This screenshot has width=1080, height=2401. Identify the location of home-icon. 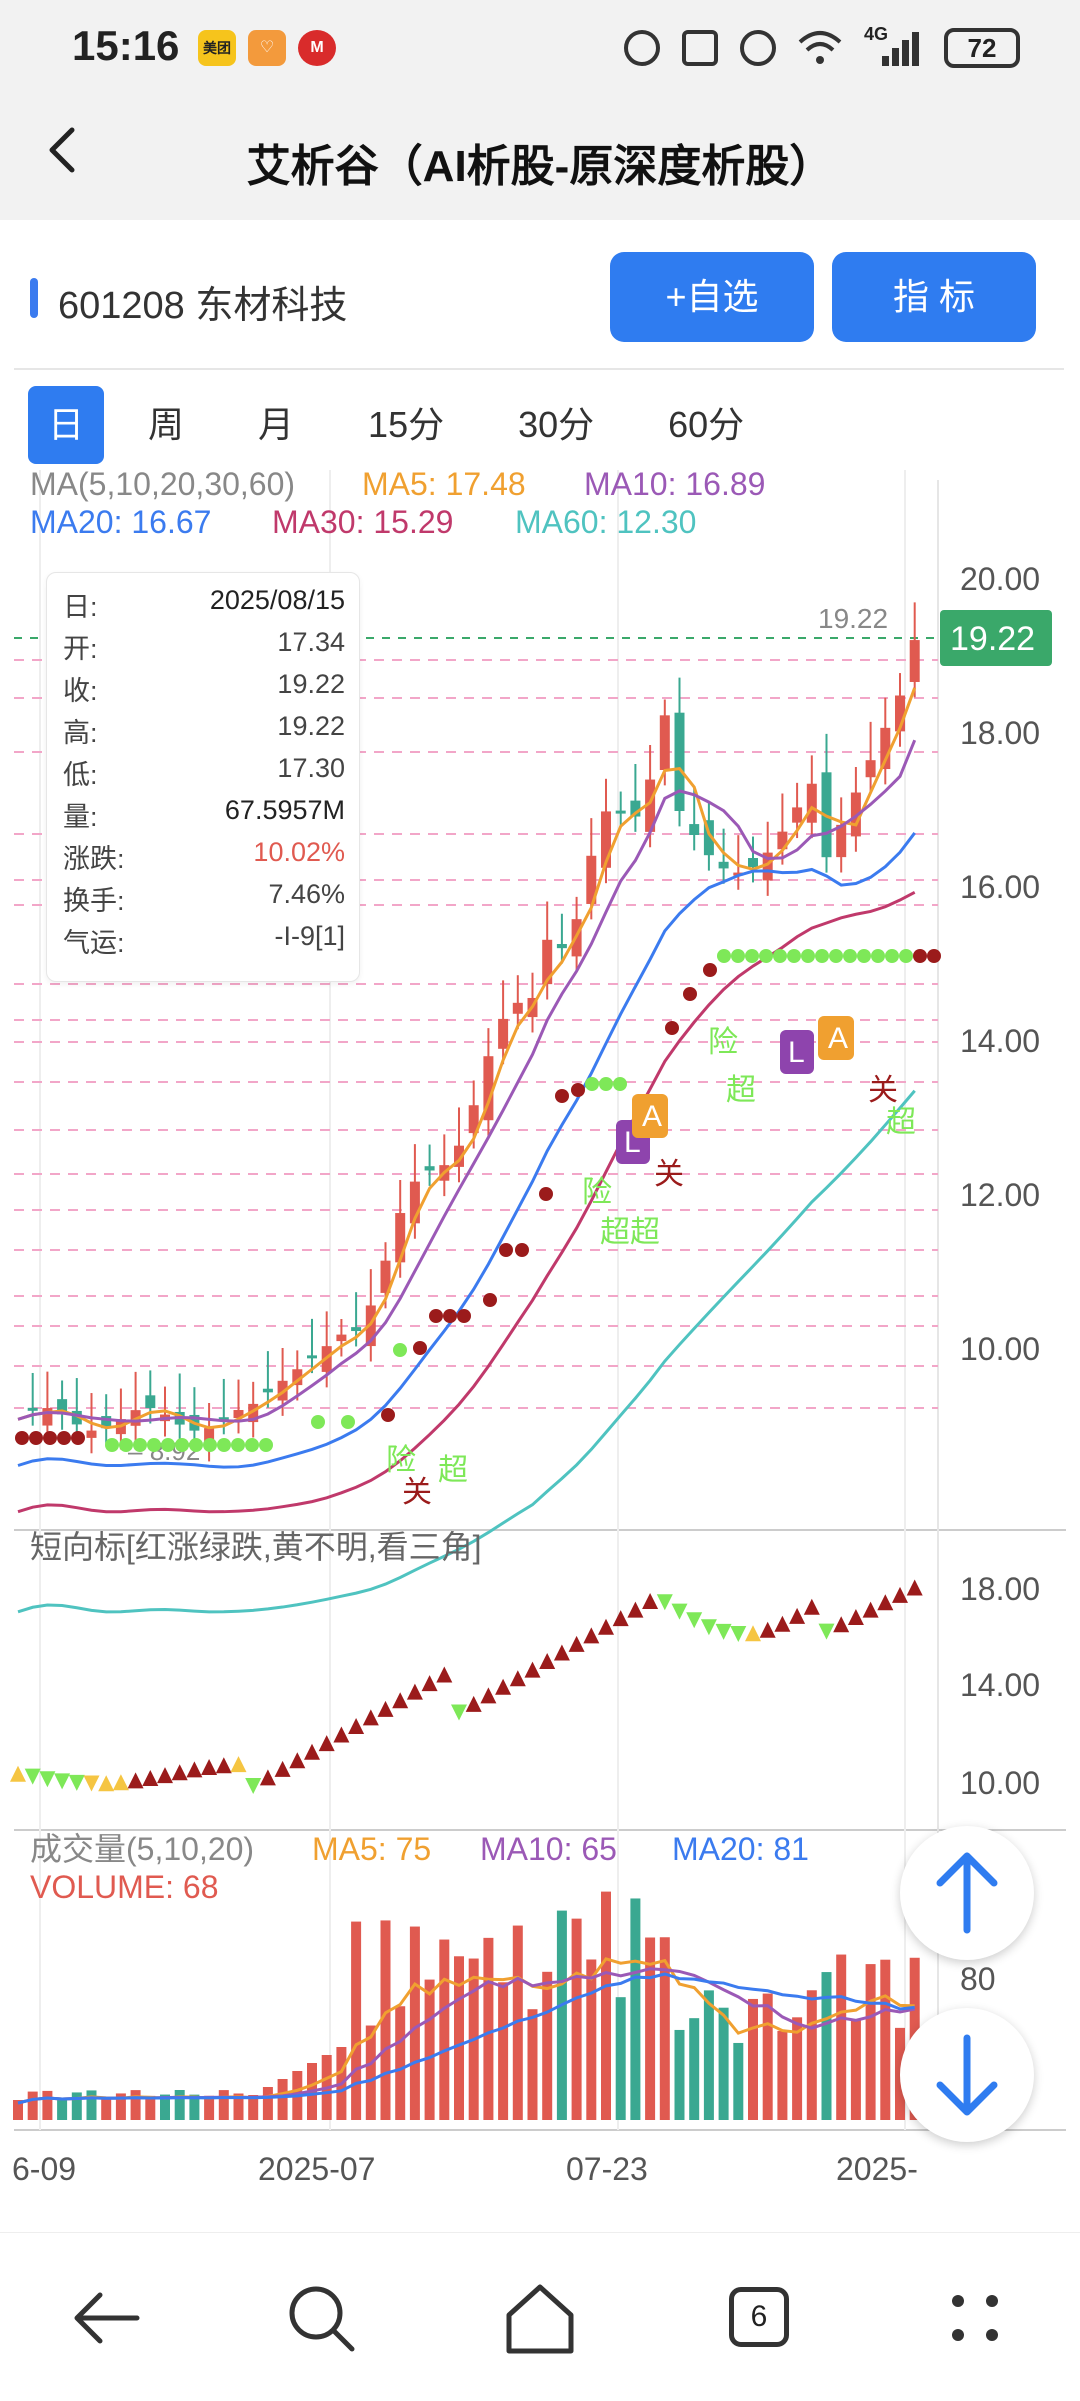
(540, 2318).